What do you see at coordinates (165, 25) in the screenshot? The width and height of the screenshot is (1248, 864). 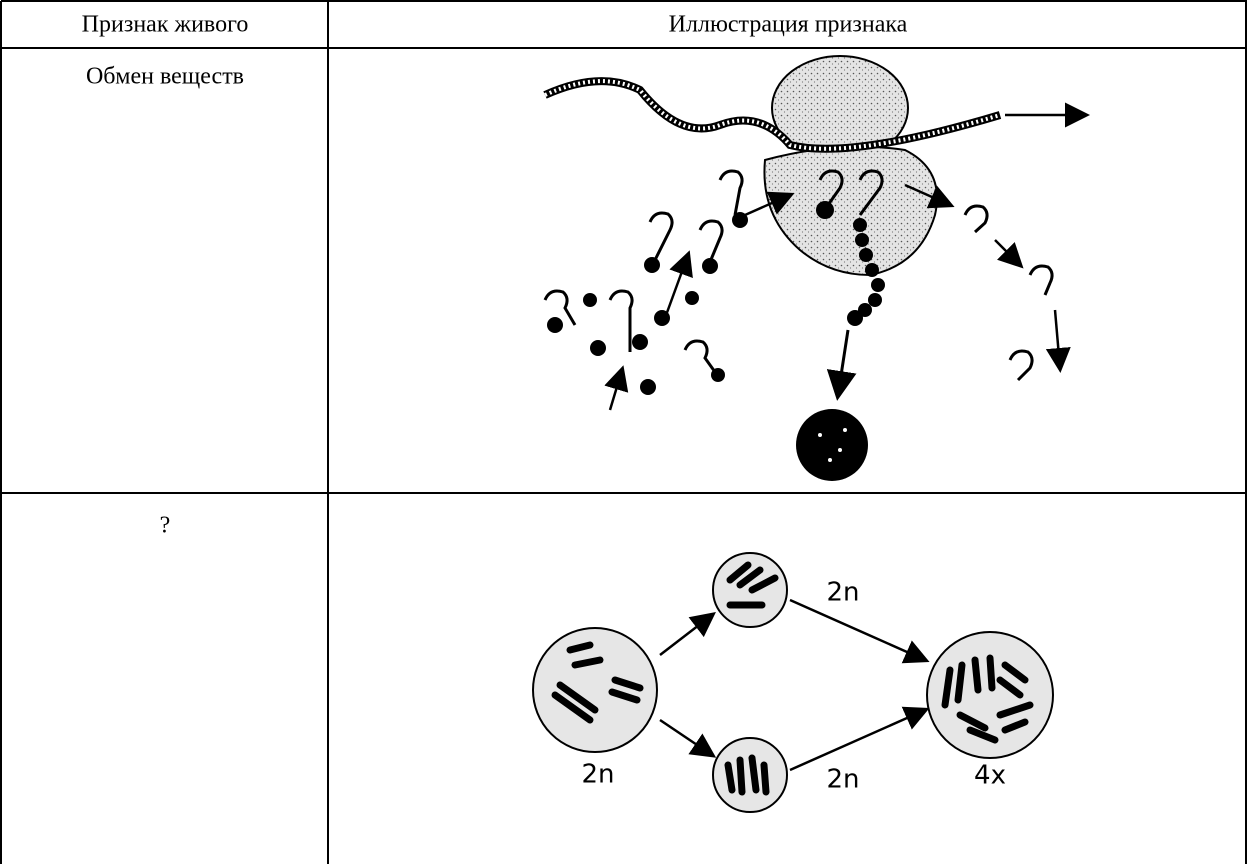 I see `header-cell: Признак живого` at bounding box center [165, 25].